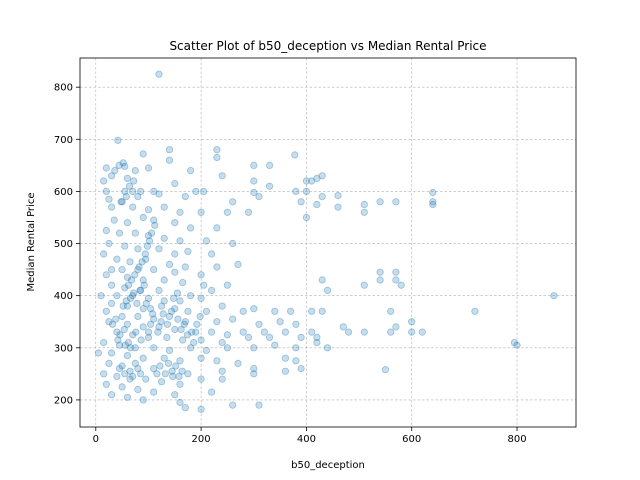  Describe the element at coordinates (328, 465) in the screenshot. I see `x-axis-title: b50_deception` at that location.